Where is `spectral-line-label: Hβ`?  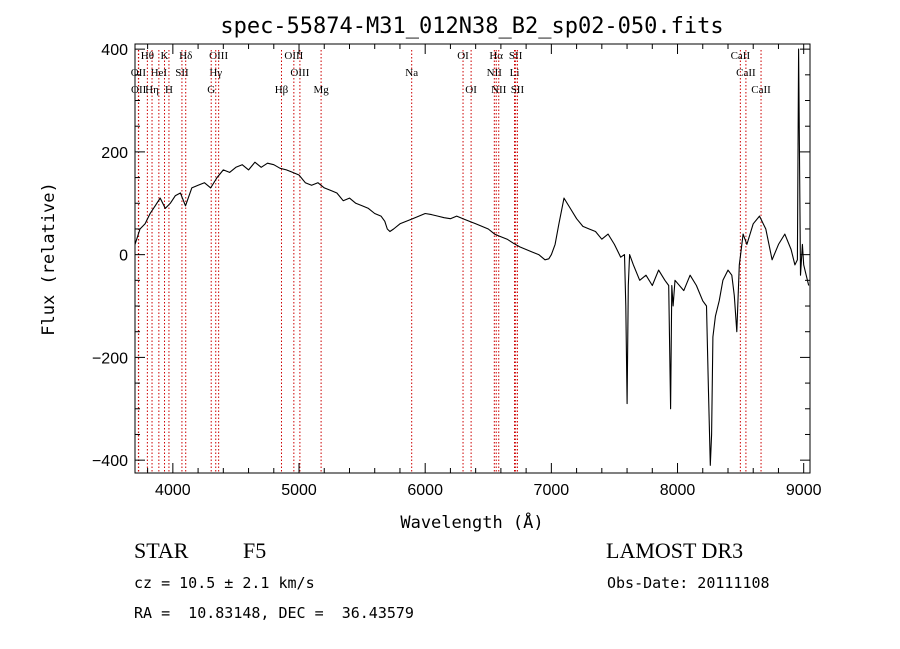
spectral-line-label: Hβ is located at coordinates (282, 90).